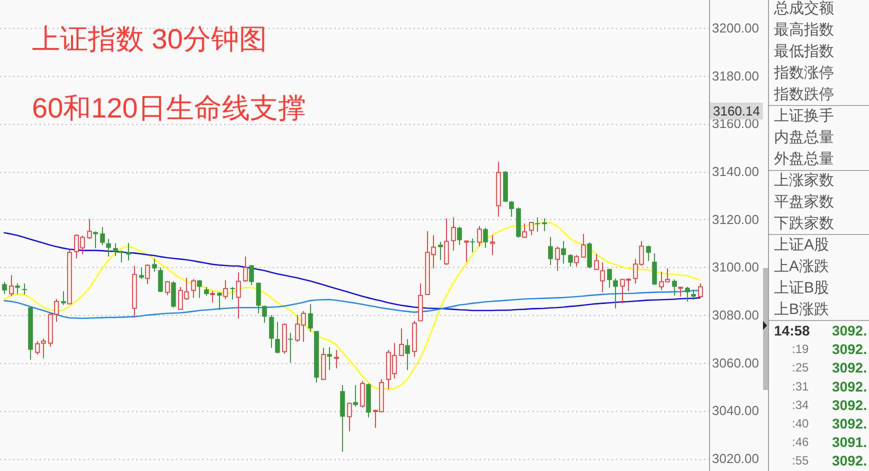 This screenshot has height=471, width=869. What do you see at coordinates (735, 267) in the screenshot?
I see `y-tick-label: 3100.00` at bounding box center [735, 267].